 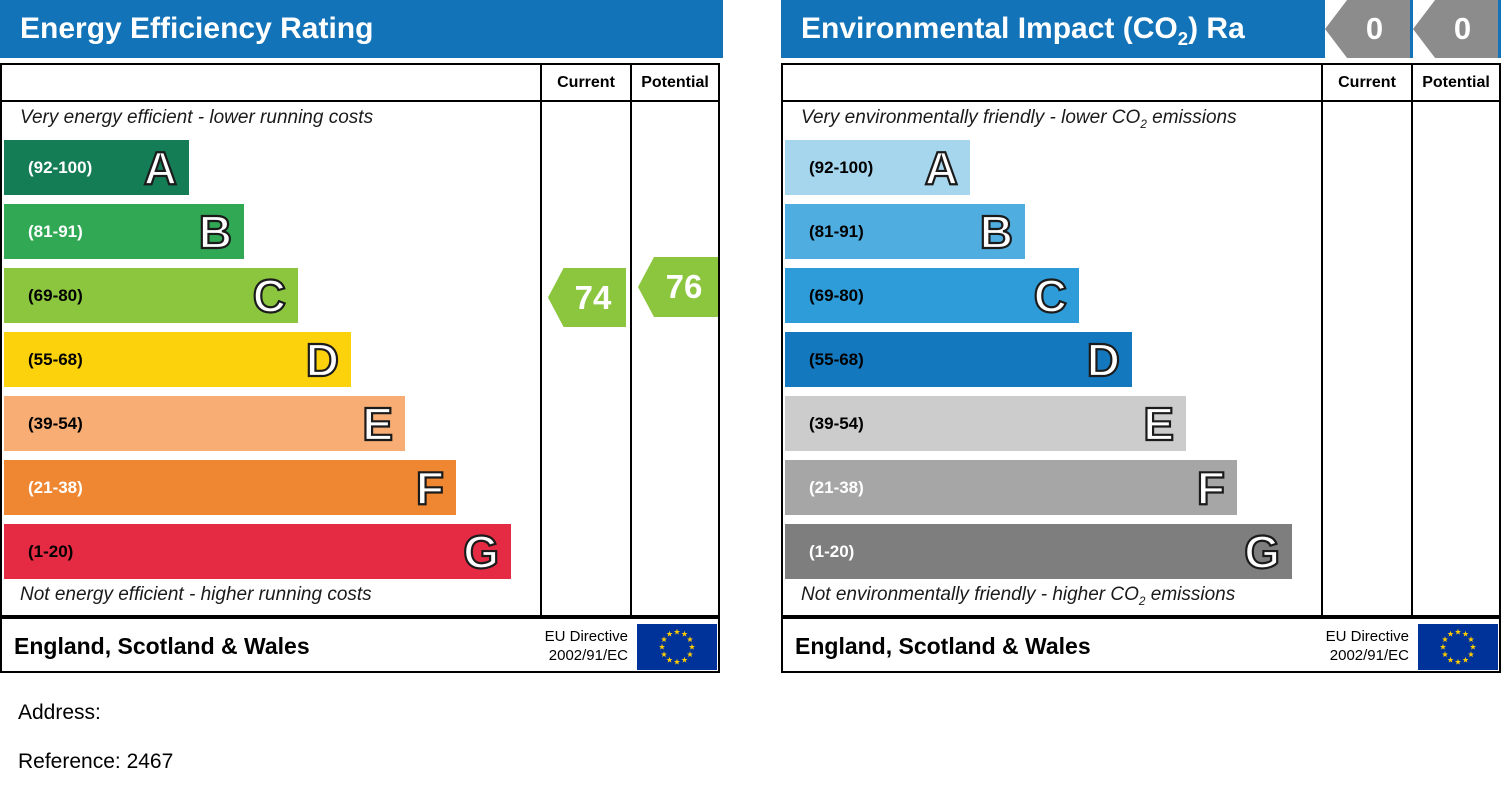 What do you see at coordinates (587, 297) in the screenshot?
I see `current-rating-marker: 74` at bounding box center [587, 297].